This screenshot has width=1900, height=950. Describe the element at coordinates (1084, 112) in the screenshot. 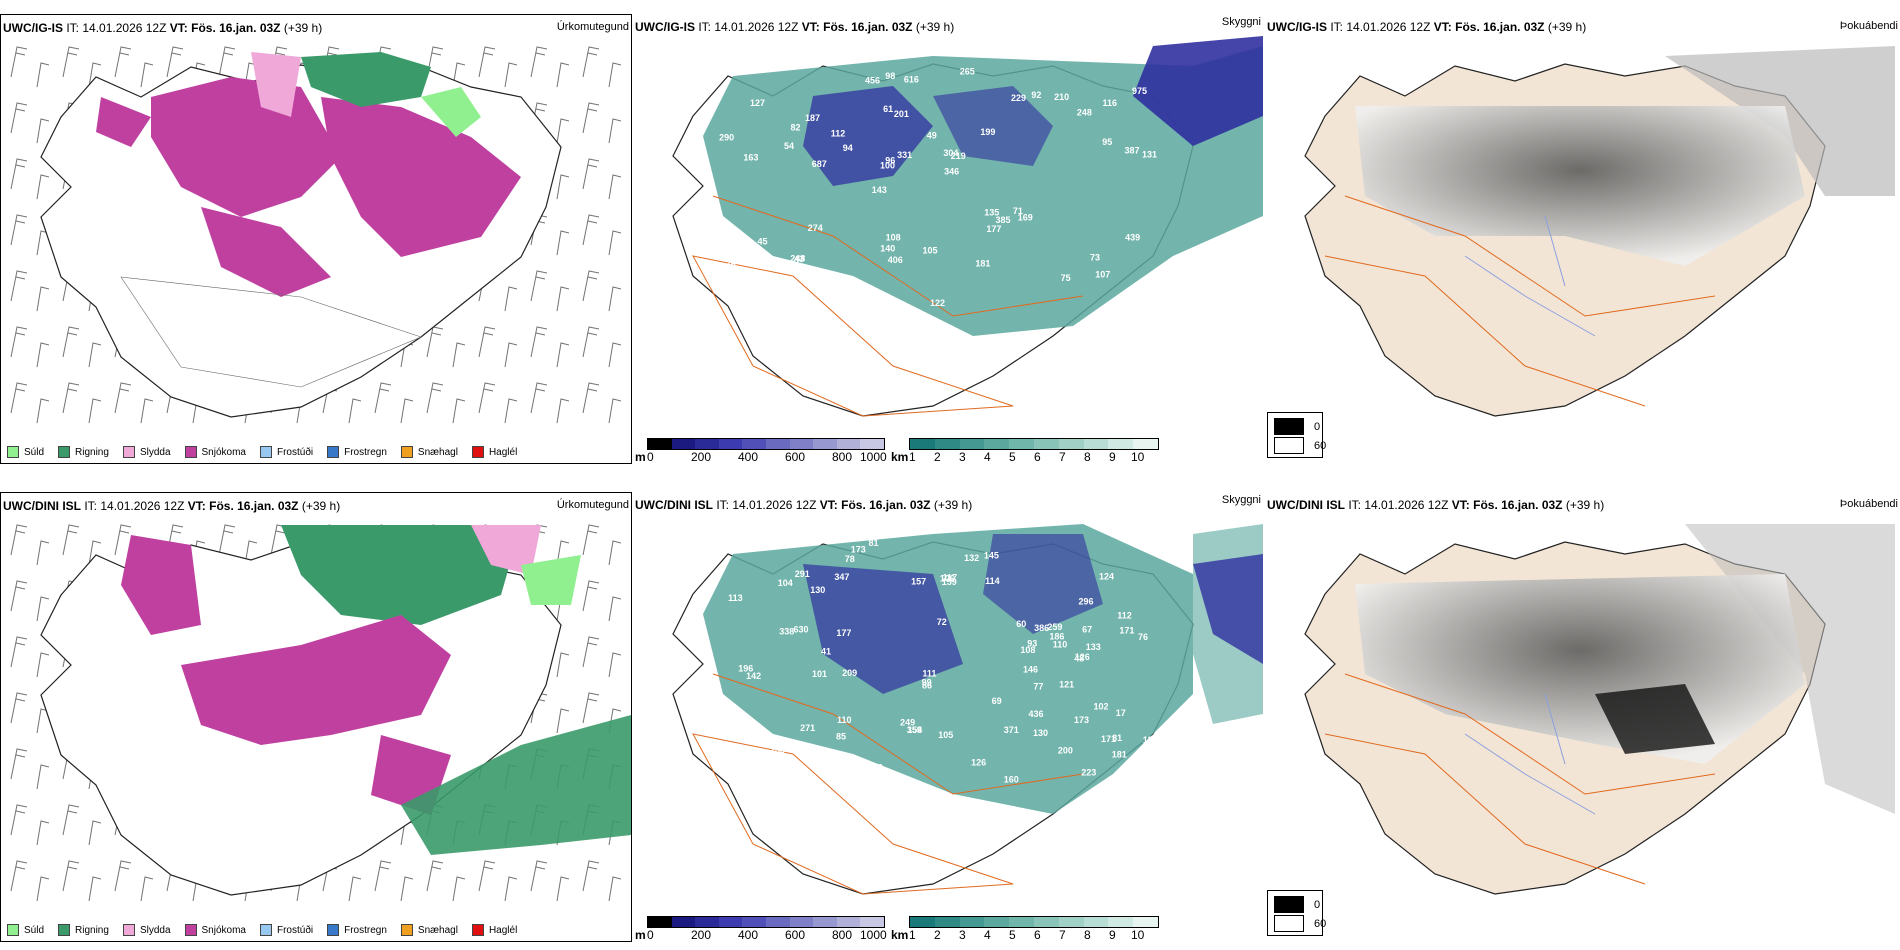

I see `ceiling-value: 248` at that location.